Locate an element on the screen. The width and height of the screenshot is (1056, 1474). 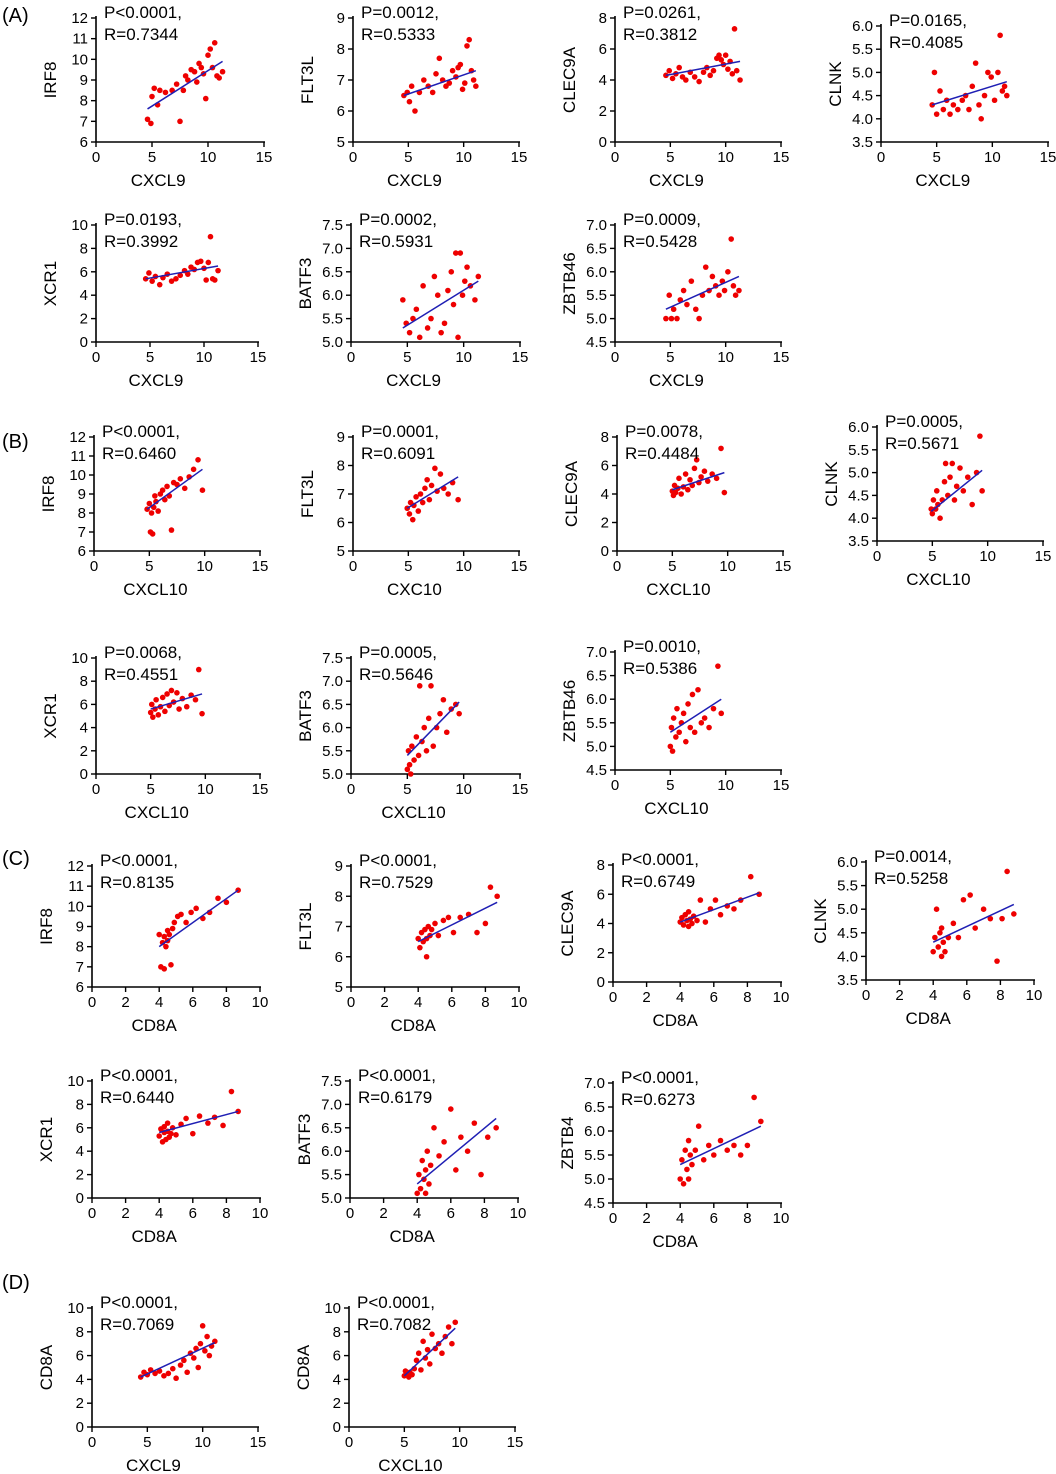
x-tick-label: 2 is located at coordinates (384, 1002).